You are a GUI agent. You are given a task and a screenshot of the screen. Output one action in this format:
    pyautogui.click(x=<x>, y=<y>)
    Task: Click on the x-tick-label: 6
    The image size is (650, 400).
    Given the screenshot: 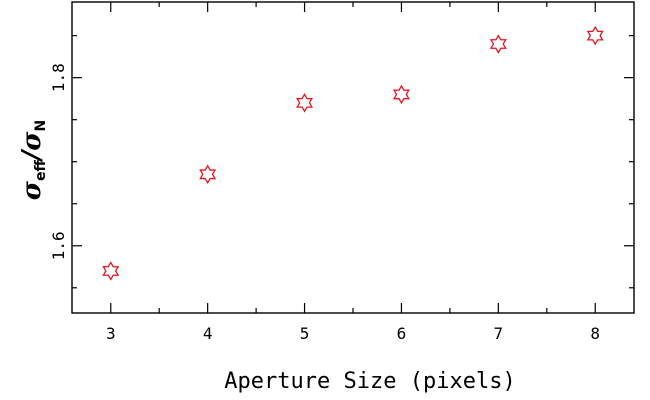 What is the action you would take?
    pyautogui.click(x=402, y=333)
    